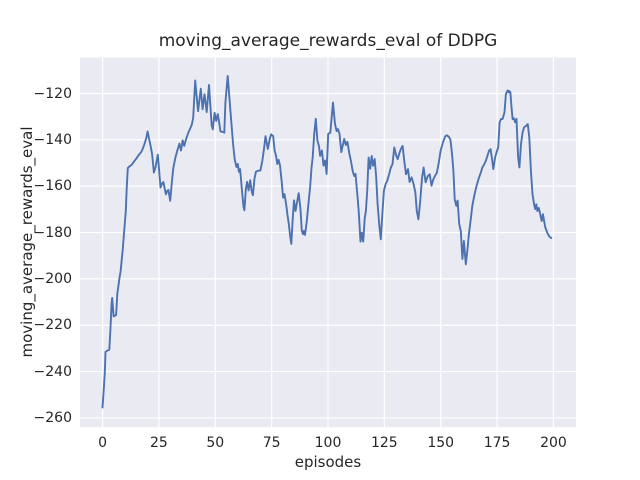 This screenshot has width=640, height=480. Describe the element at coordinates (328, 443) in the screenshot. I see `x-tick-label: 100` at that location.